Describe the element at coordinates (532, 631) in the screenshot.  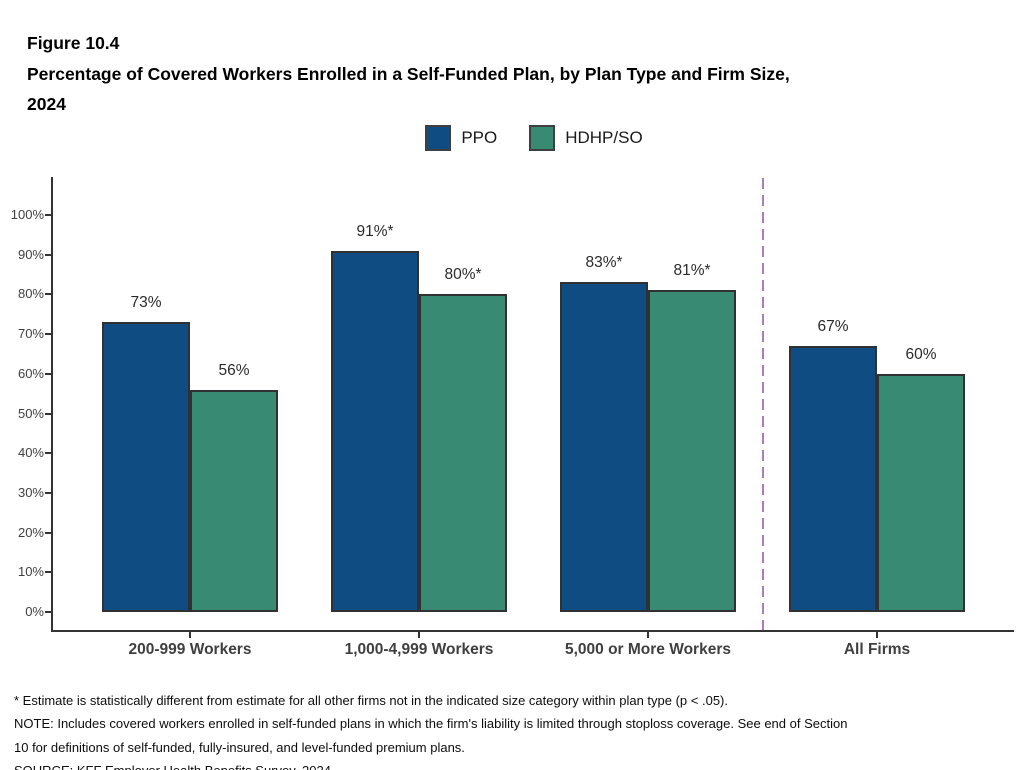
I see `x-axis-line` at that location.